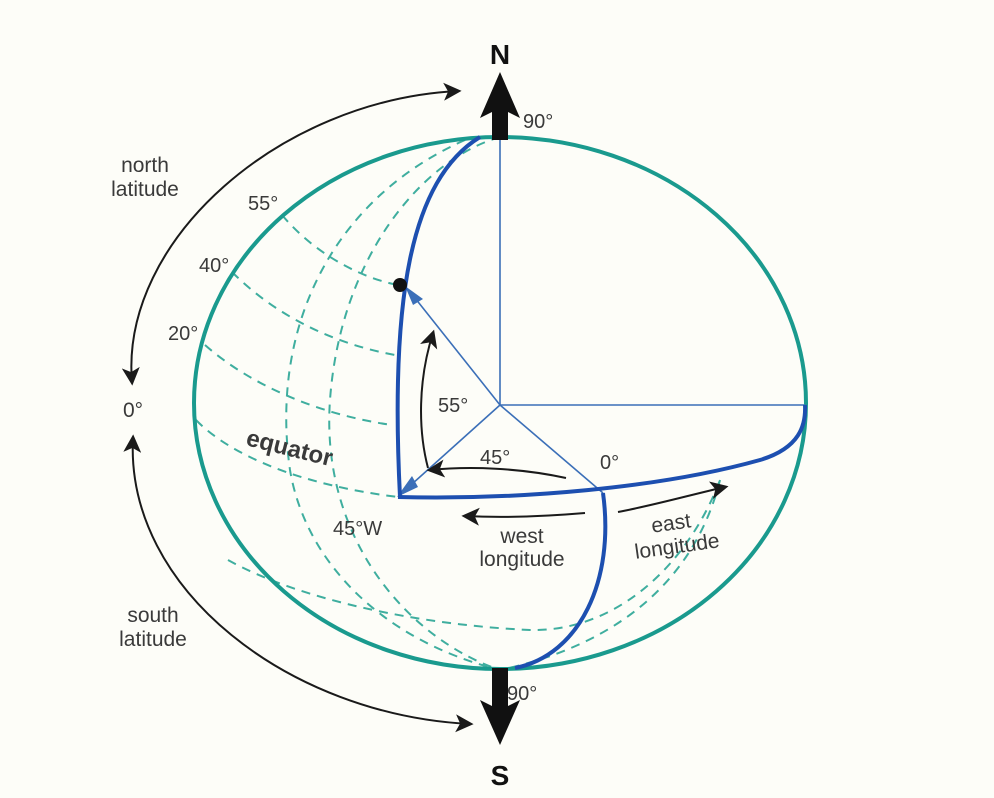 The image size is (994, 798). I want to click on equator-label: equator, so click(290, 448).